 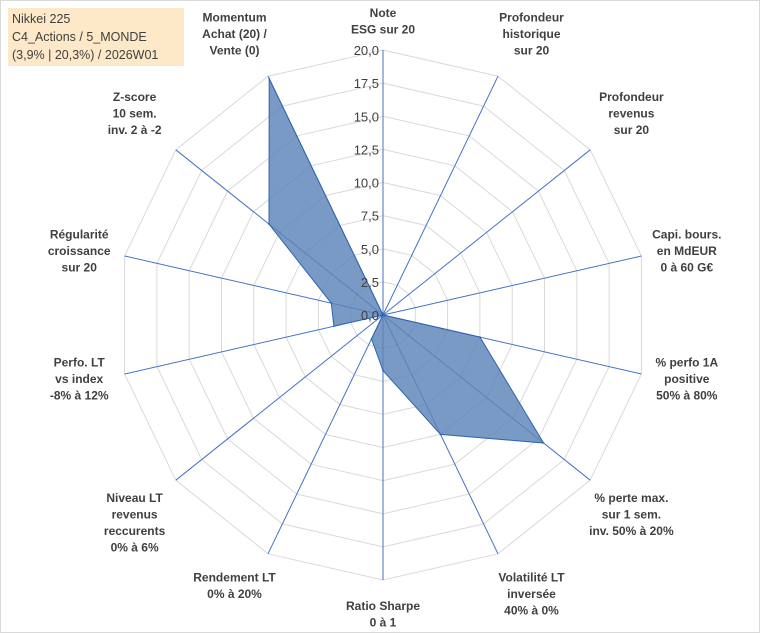 I want to click on tick-label: 20,0, so click(x=366, y=50).